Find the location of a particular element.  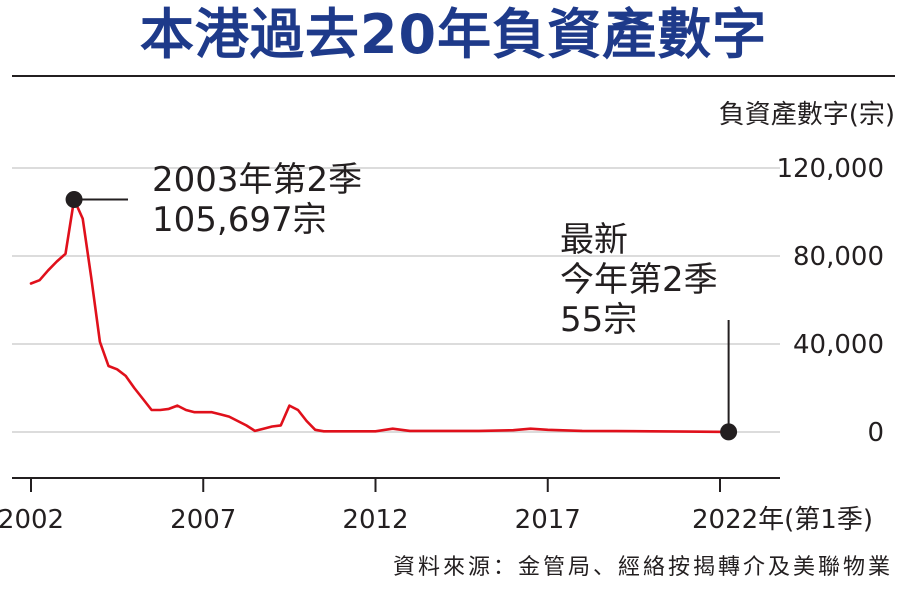

x-tick-label: 2017 is located at coordinates (548, 520).